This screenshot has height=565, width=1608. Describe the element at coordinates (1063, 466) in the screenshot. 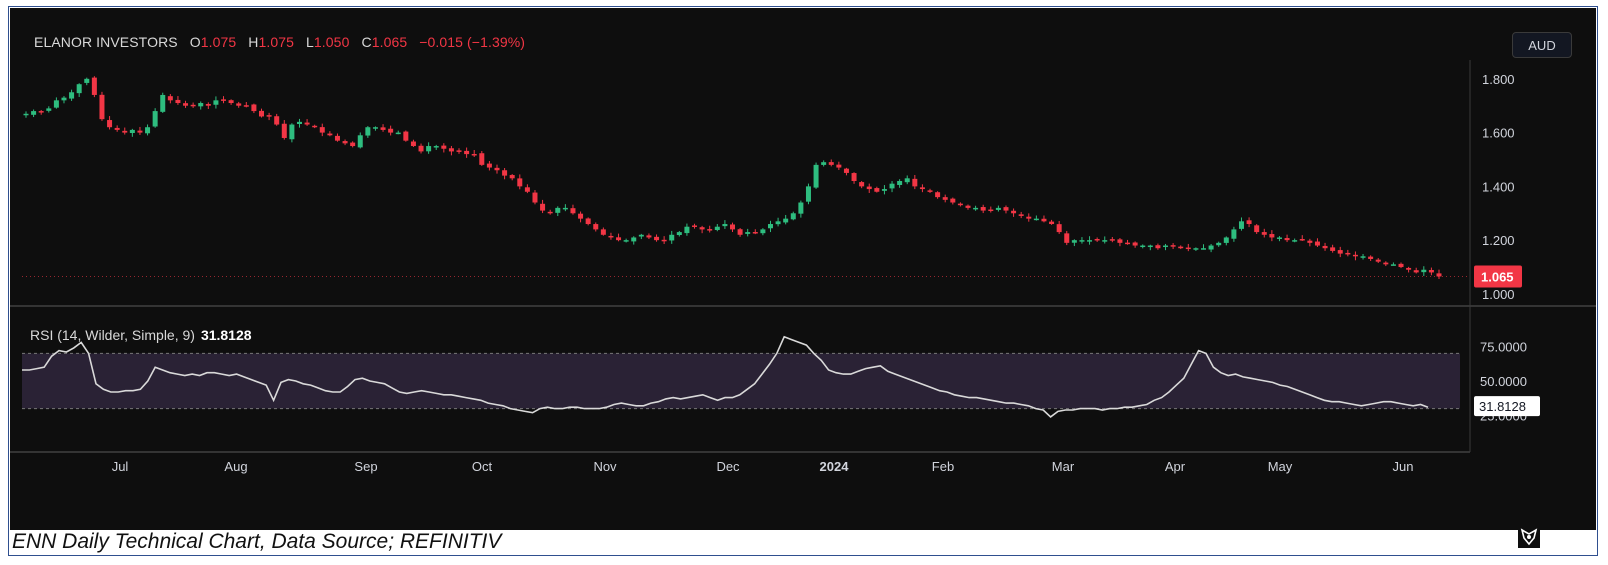

I see `time-tick-label: Mar` at that location.